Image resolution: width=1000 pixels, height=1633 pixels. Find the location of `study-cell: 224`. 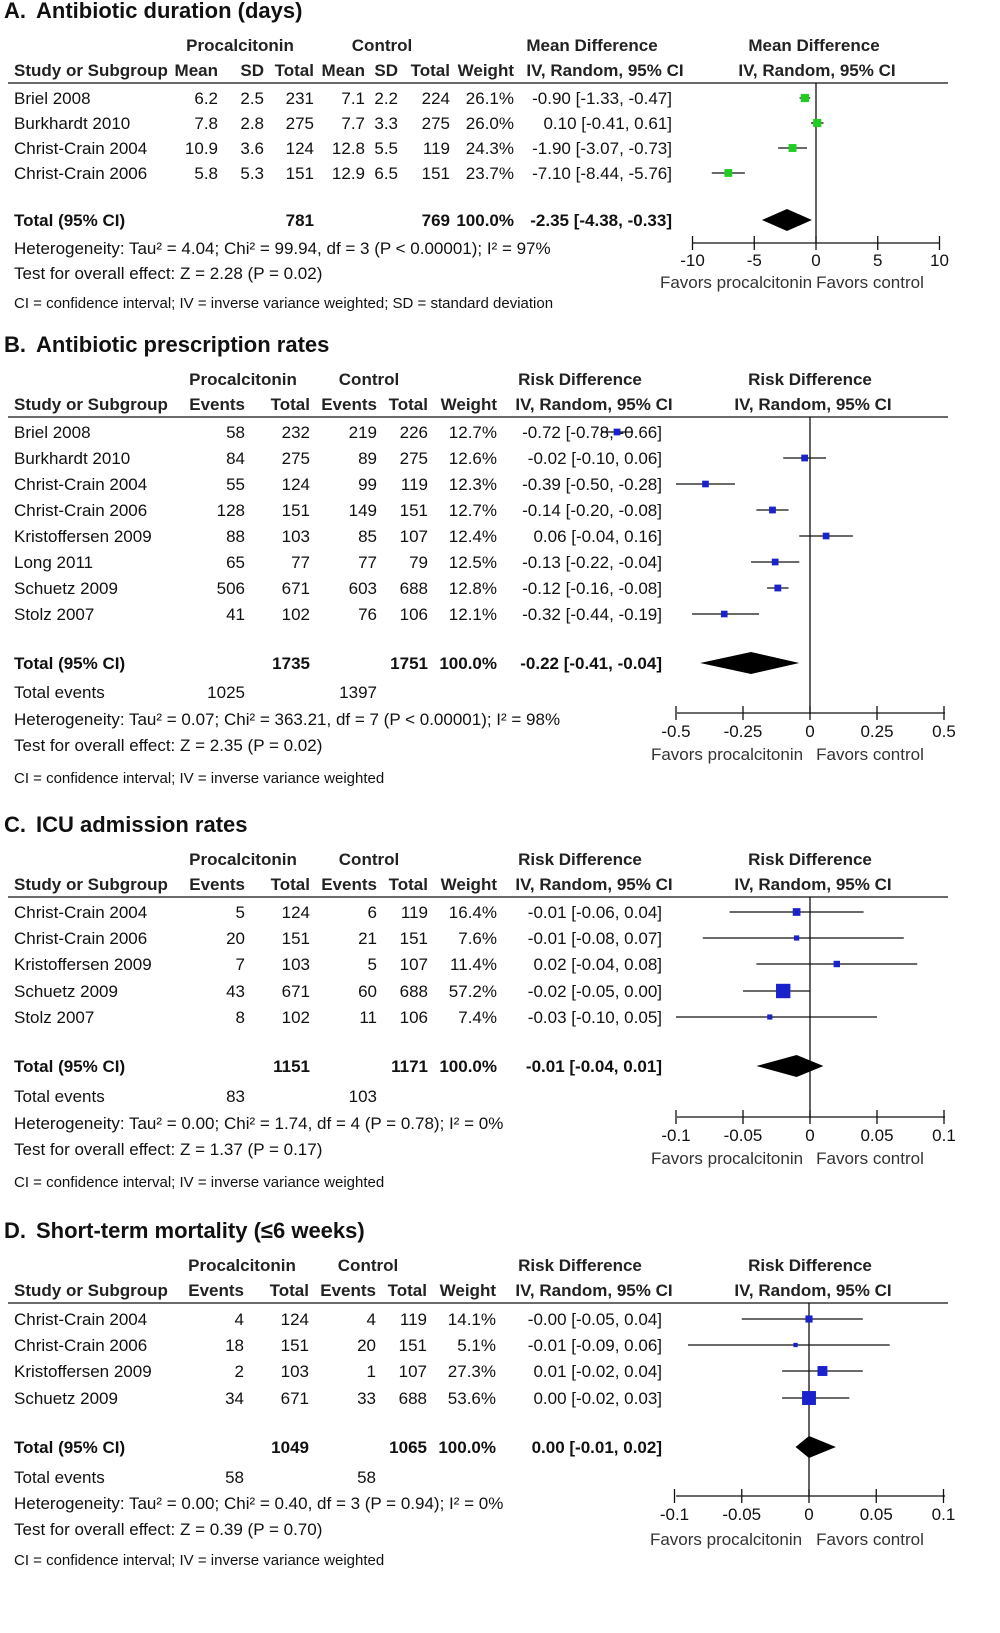

study-cell: 224 is located at coordinates (436, 98).